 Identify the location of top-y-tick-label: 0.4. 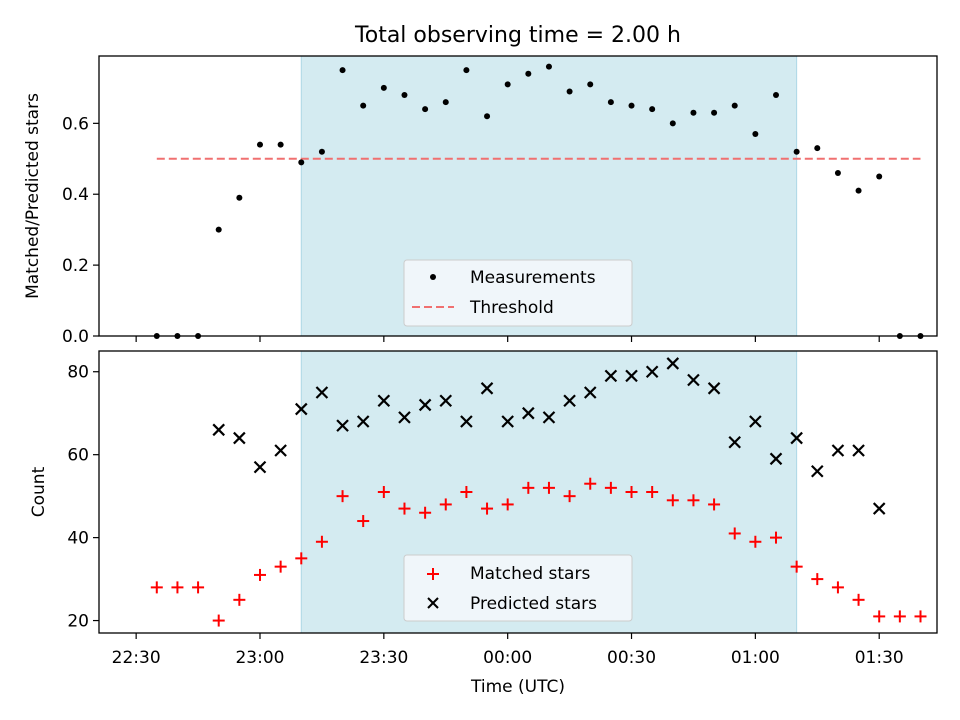
(75, 195).